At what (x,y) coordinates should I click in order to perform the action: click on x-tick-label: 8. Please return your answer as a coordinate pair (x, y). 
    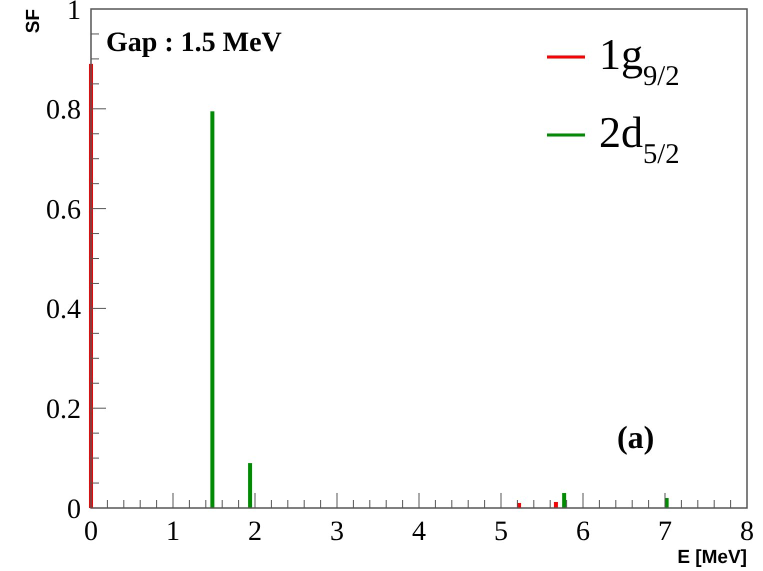
    Looking at the image, I should click on (747, 531).